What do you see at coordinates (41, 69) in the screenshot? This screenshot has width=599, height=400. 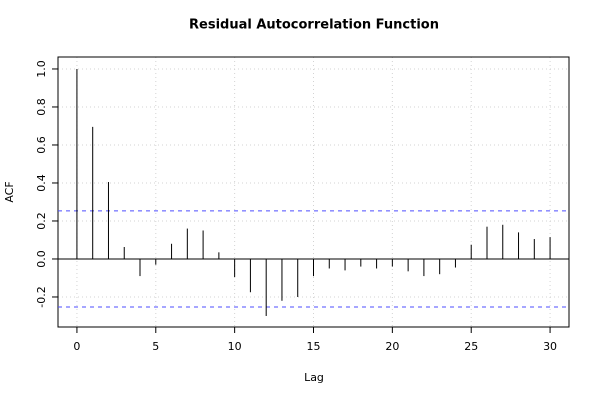 I see `y-tick-label: 1.0` at bounding box center [41, 69].